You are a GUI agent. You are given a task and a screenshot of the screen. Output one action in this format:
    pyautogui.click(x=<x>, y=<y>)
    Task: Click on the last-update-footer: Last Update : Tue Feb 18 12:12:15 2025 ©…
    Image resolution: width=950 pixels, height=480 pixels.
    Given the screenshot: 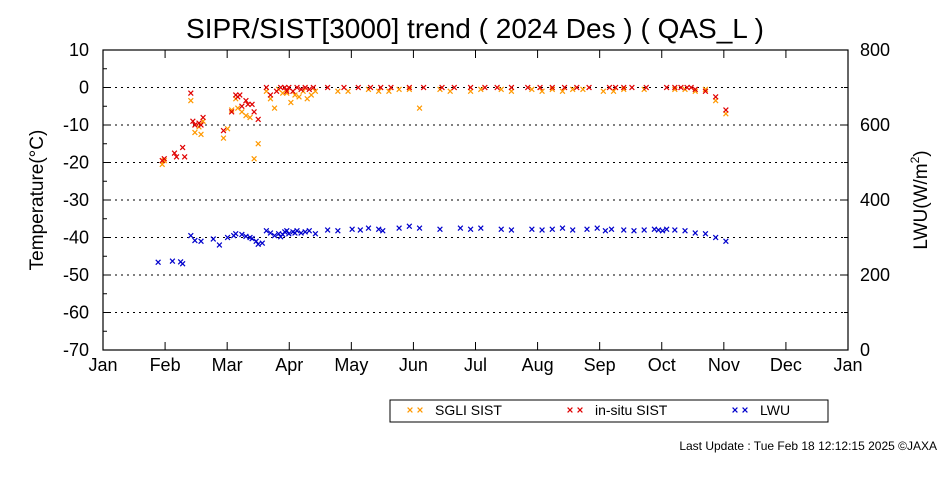 What is the action you would take?
    pyautogui.click(x=808, y=446)
    